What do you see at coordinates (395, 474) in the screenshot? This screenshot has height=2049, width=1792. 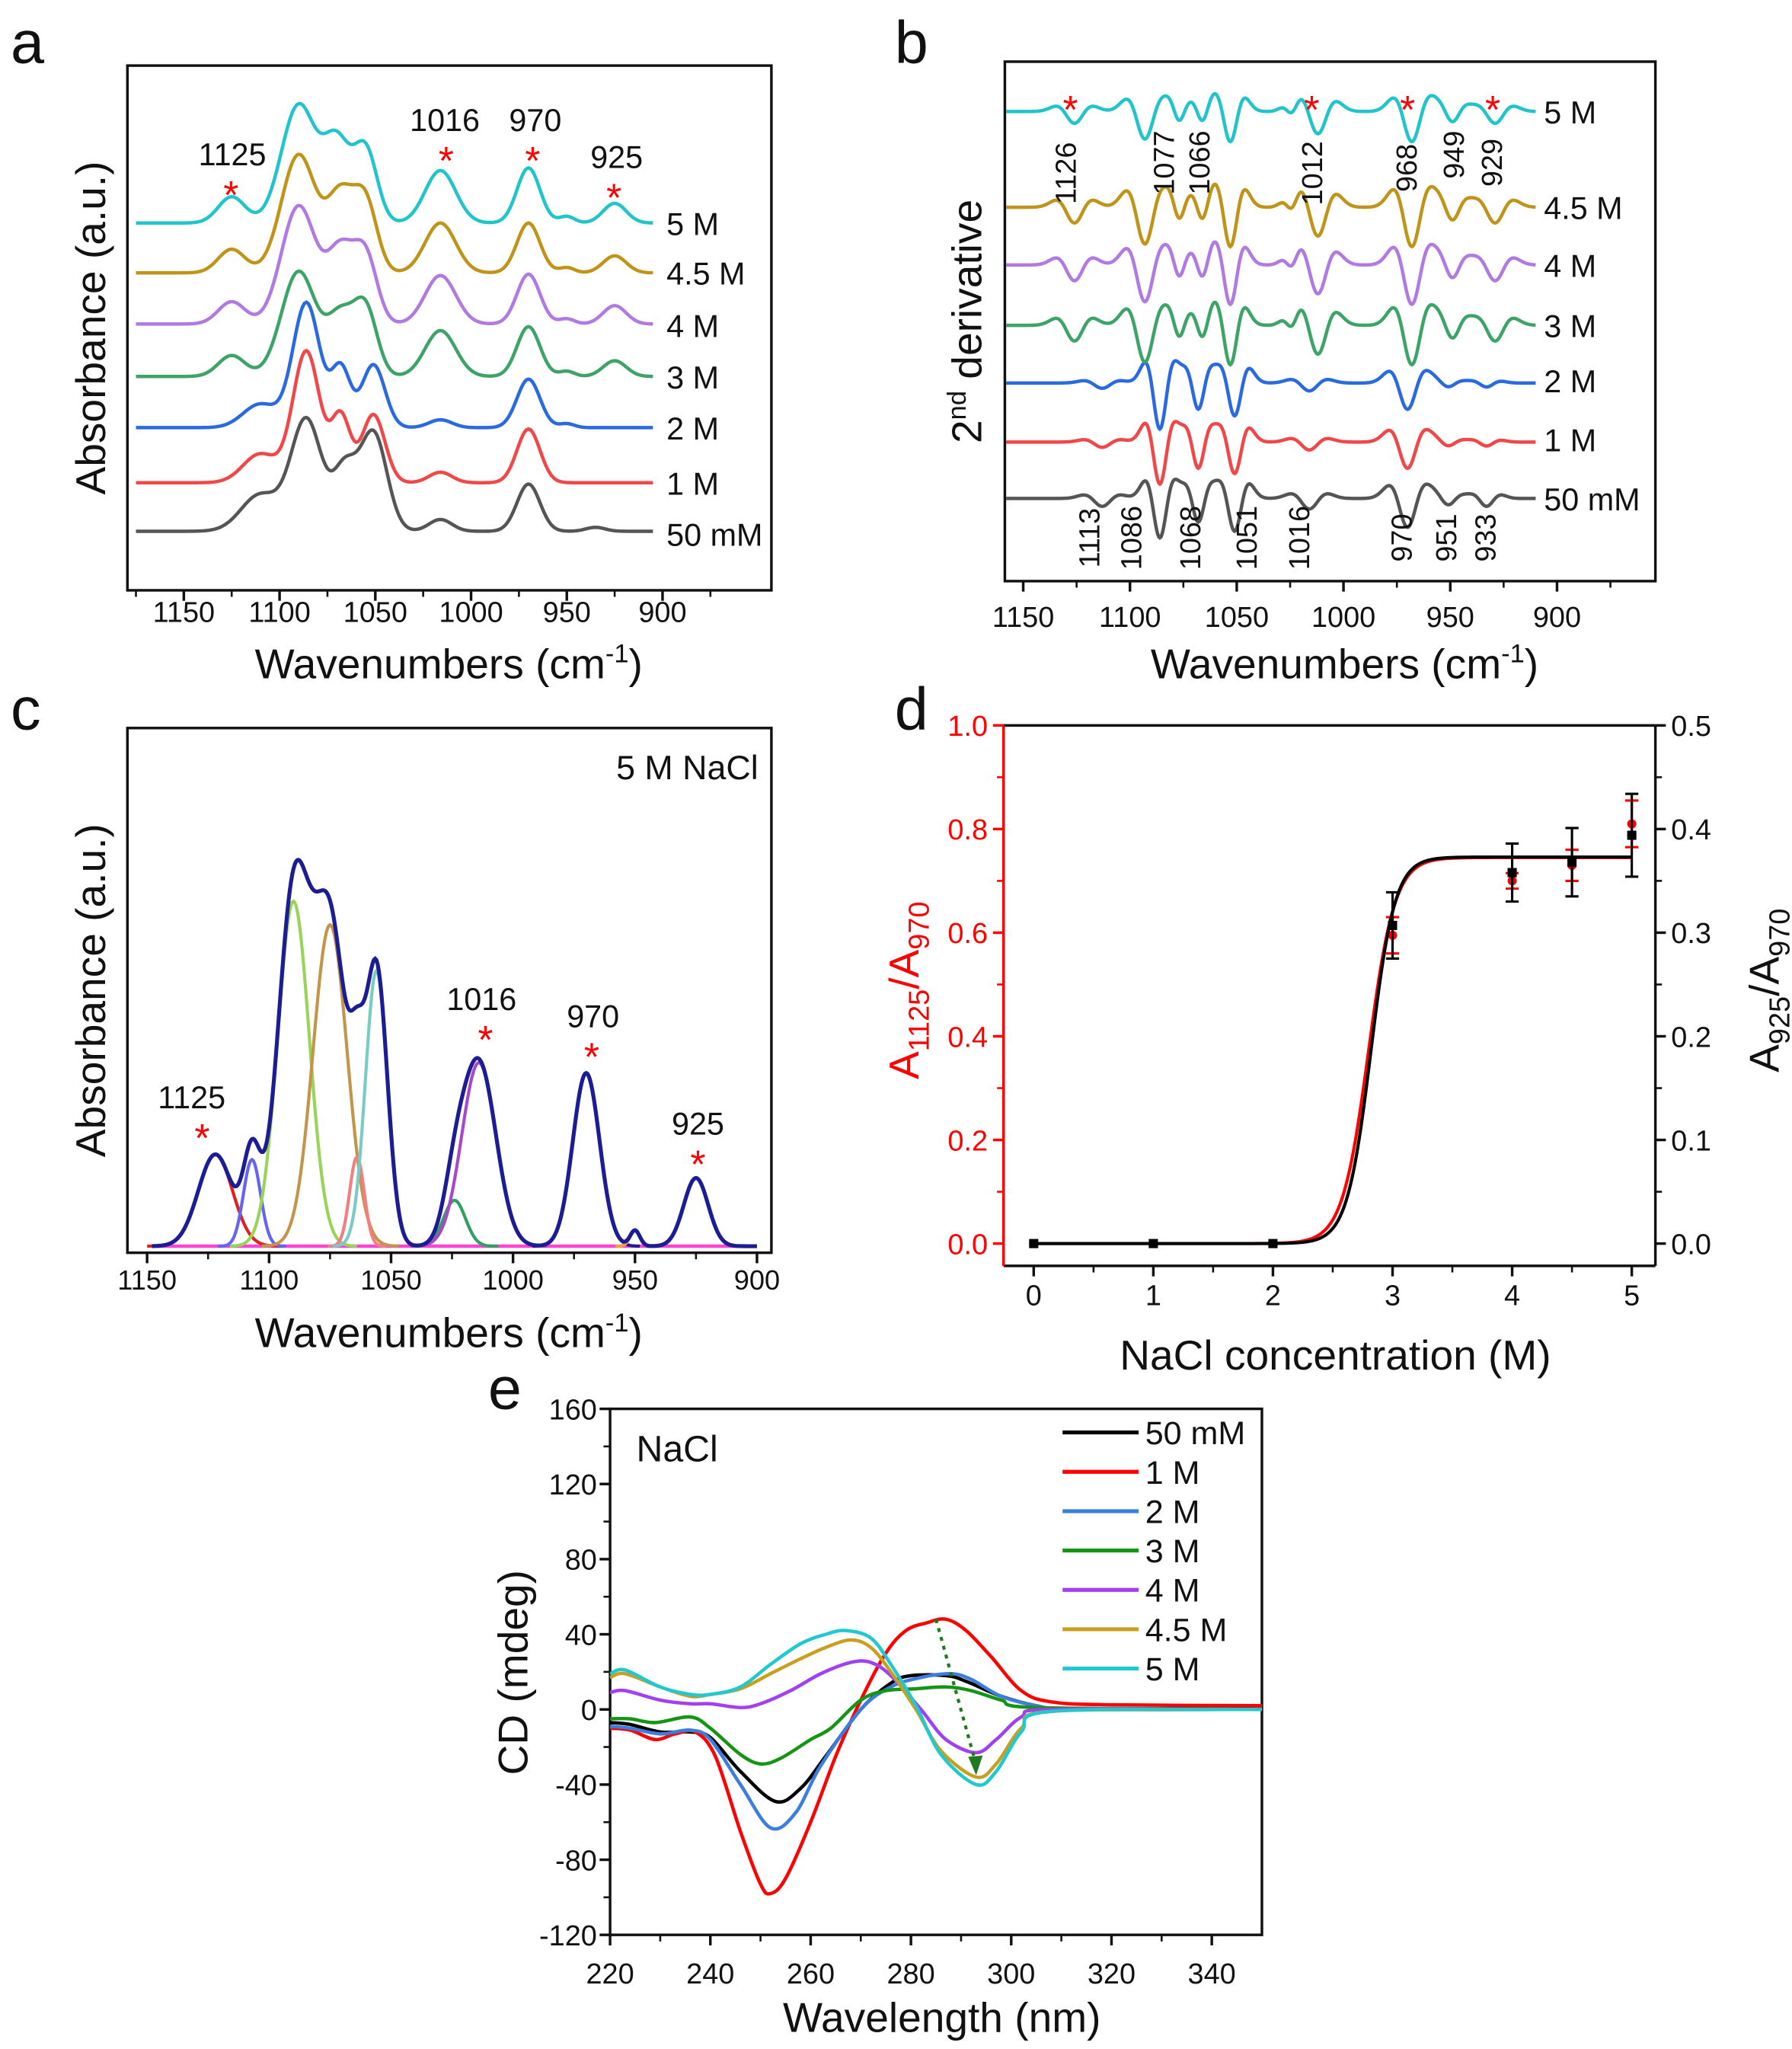 I see `series-line-50mM` at bounding box center [395, 474].